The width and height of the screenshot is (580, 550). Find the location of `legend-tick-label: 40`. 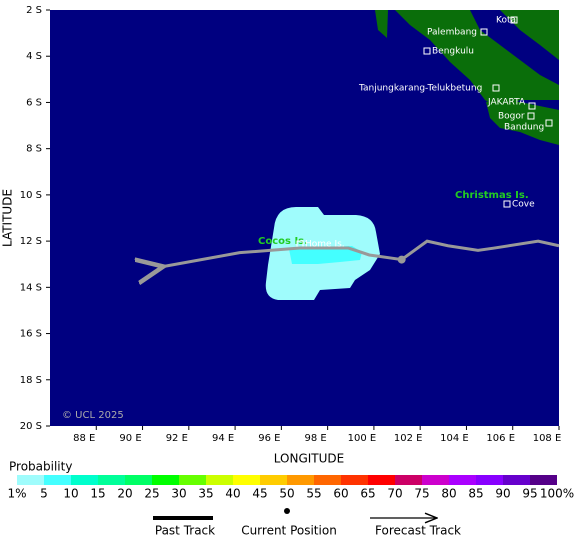

legend-tick-label: 40 is located at coordinates (232, 494).